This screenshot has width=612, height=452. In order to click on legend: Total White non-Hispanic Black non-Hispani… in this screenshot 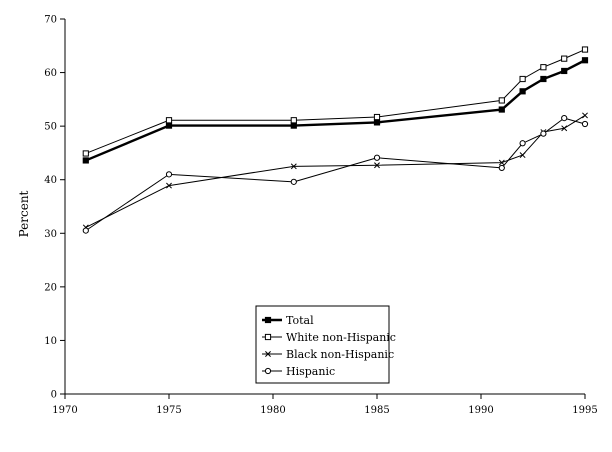, I will do `click(325, 344)`.